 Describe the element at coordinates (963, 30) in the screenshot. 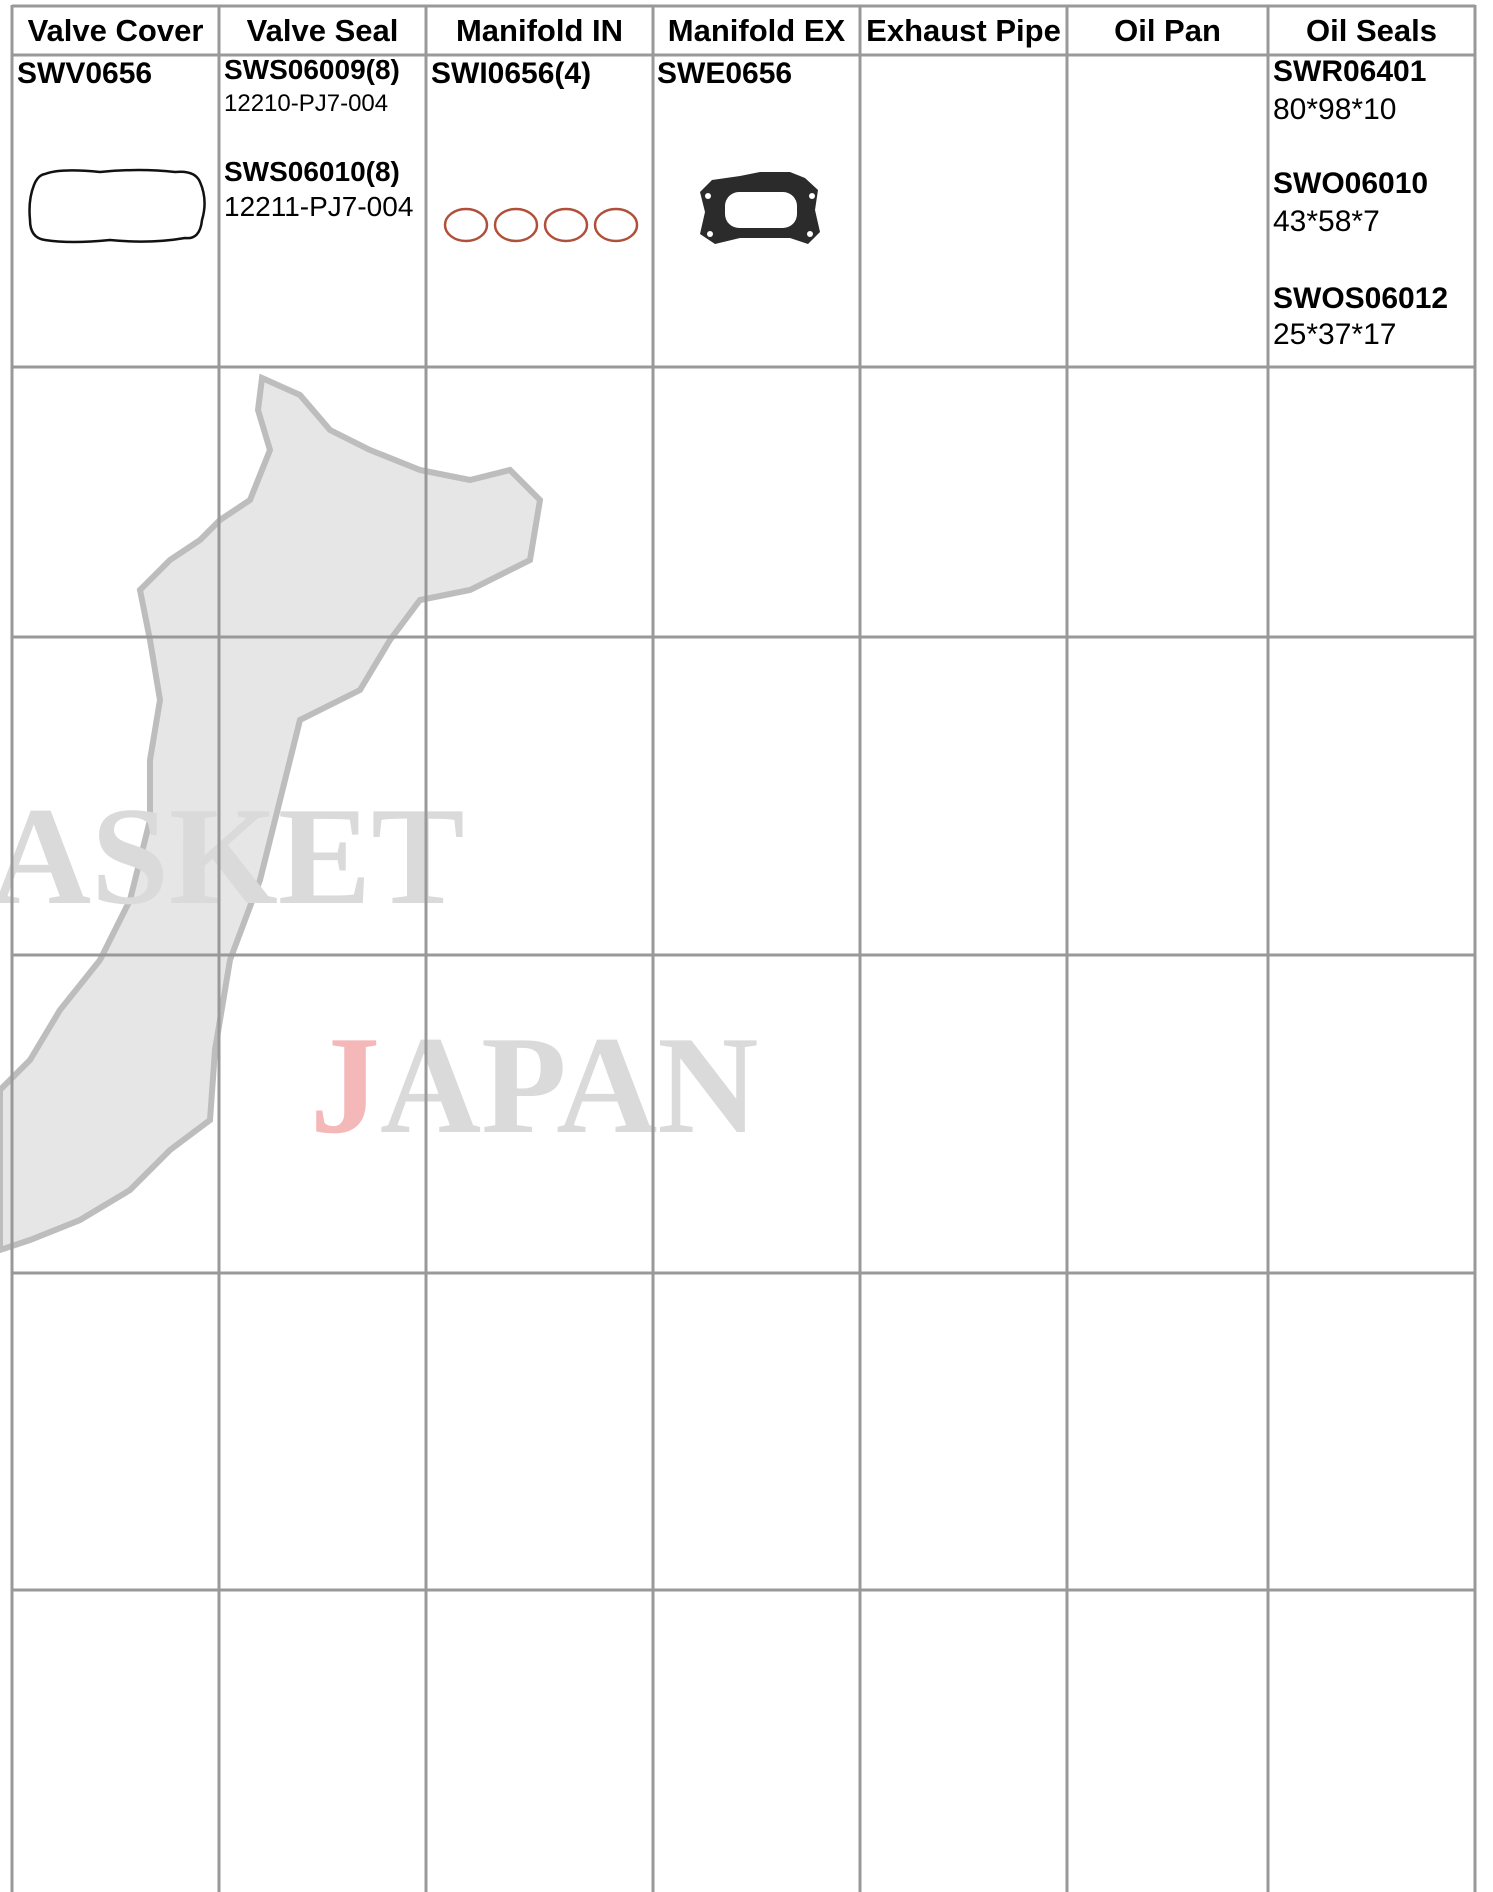

I see `column-header: Exhaust Pipe` at that location.